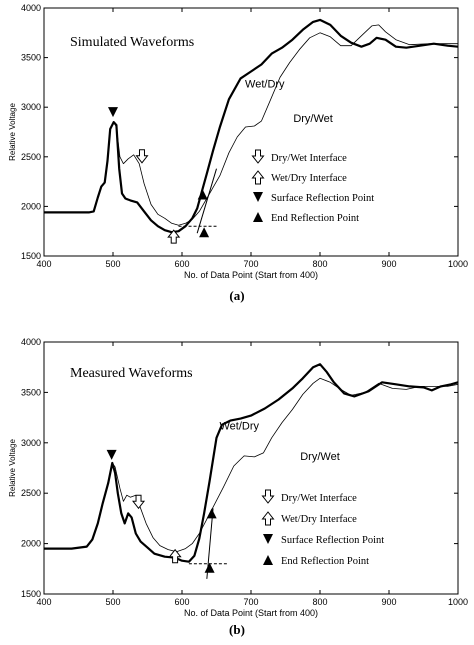 This screenshot has height=645, width=474. Describe the element at coordinates (132, 42) in the screenshot. I see `chart-title: Simulated Waveforms` at that location.